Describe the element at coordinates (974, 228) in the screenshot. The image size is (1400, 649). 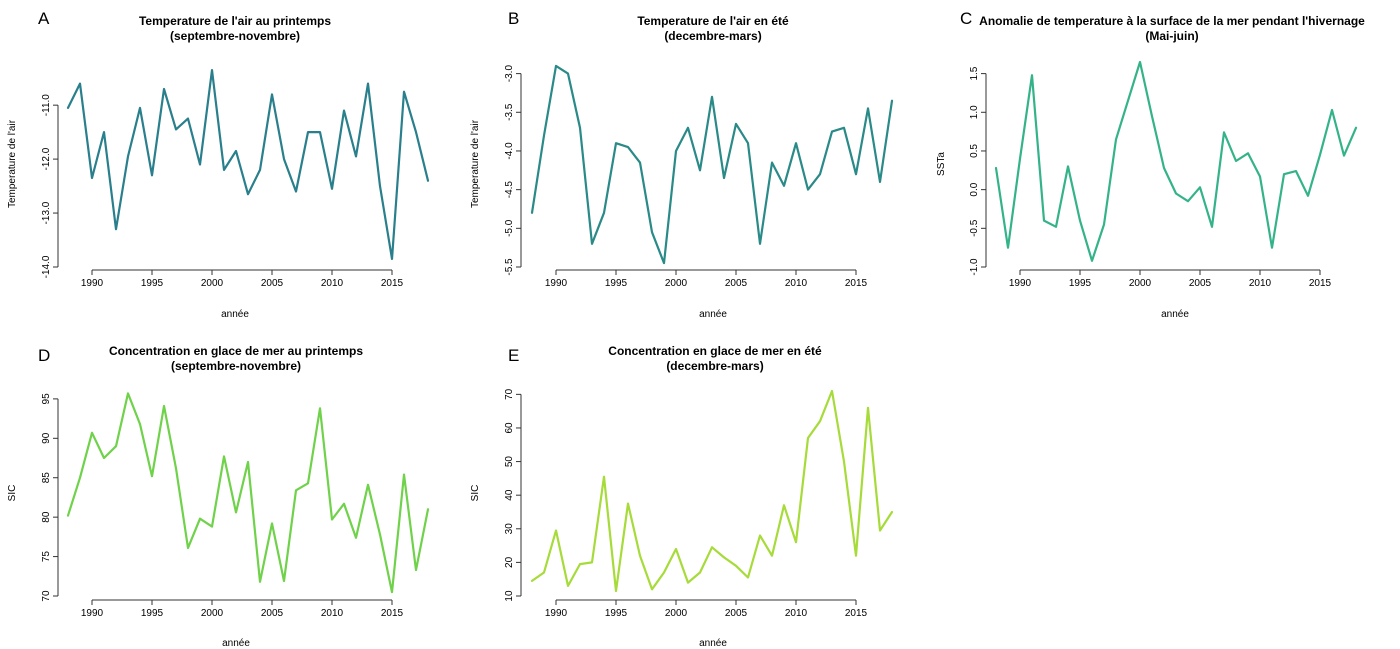
I see `y-tick-label: -0.5` at that location.